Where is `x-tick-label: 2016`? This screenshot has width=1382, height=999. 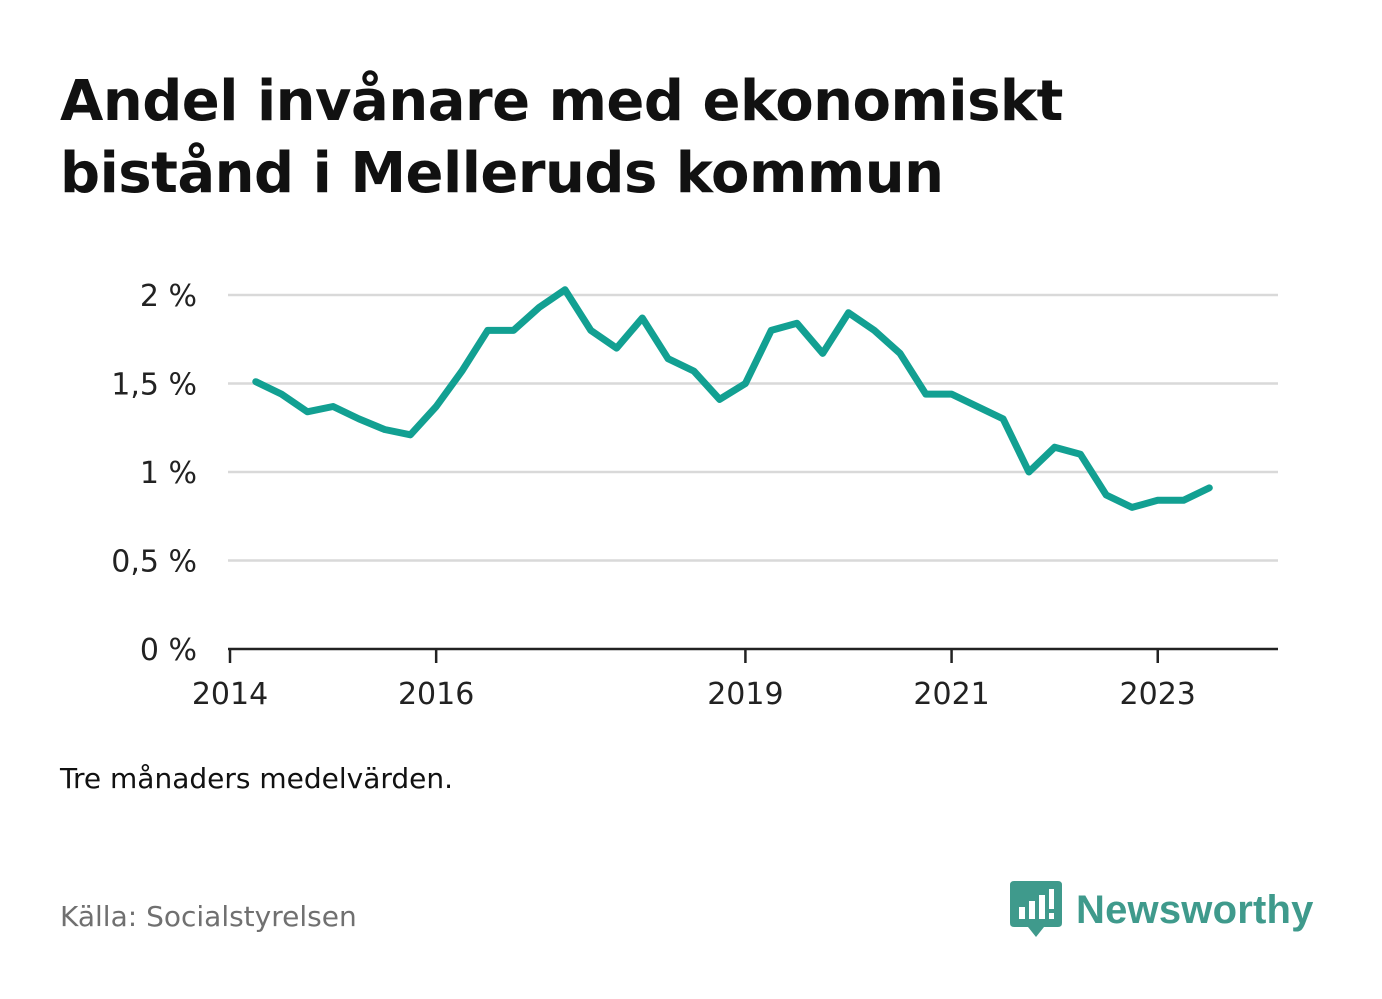
x-tick-label: 2016 is located at coordinates (436, 694).